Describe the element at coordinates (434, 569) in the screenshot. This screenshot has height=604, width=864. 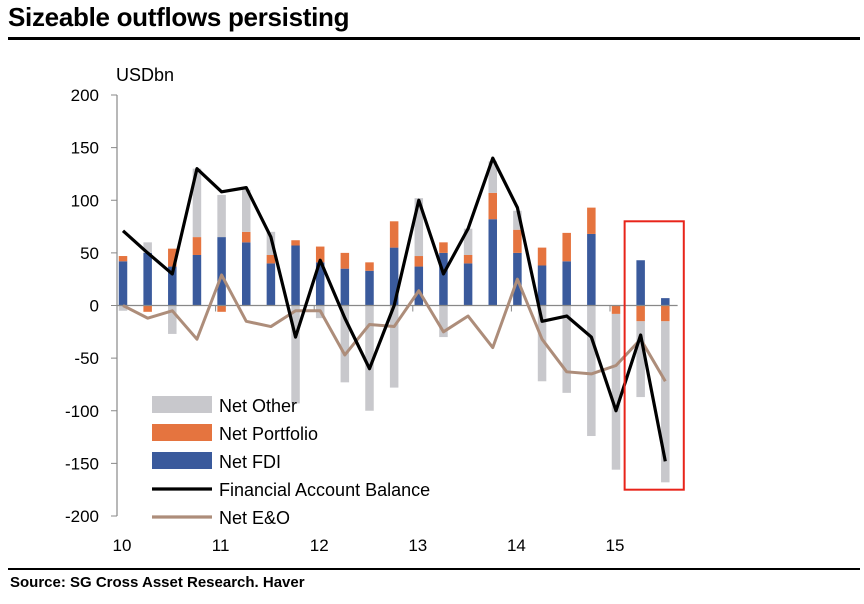
I see `source-rule` at that location.